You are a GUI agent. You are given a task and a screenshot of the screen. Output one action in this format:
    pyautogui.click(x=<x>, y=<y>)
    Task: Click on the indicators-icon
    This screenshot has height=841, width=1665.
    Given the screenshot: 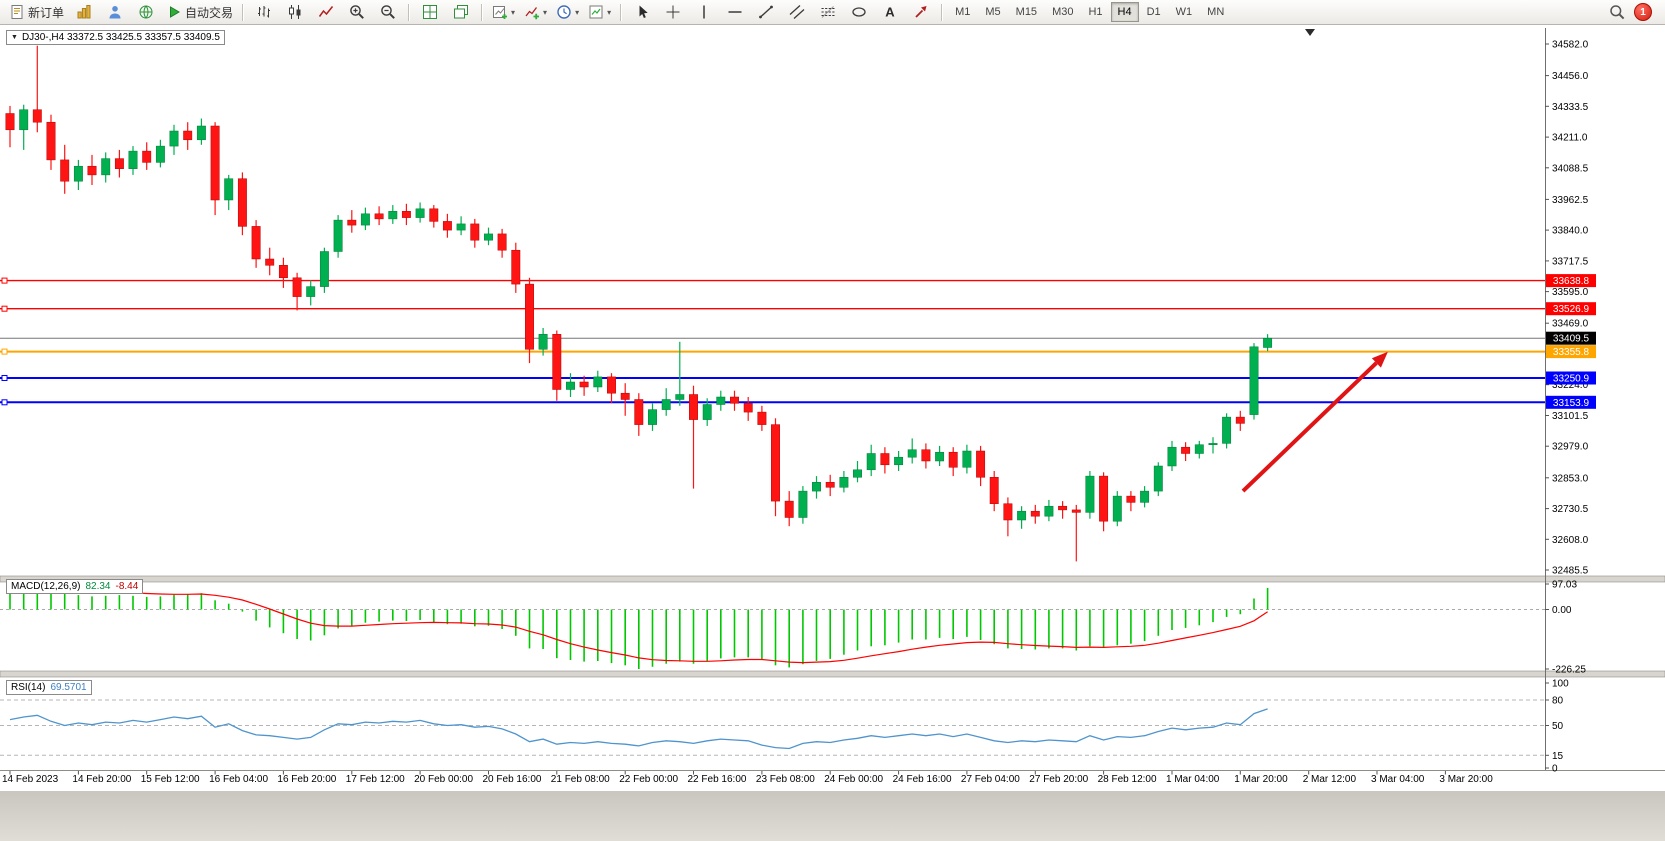 What is the action you would take?
    pyautogui.click(x=532, y=12)
    